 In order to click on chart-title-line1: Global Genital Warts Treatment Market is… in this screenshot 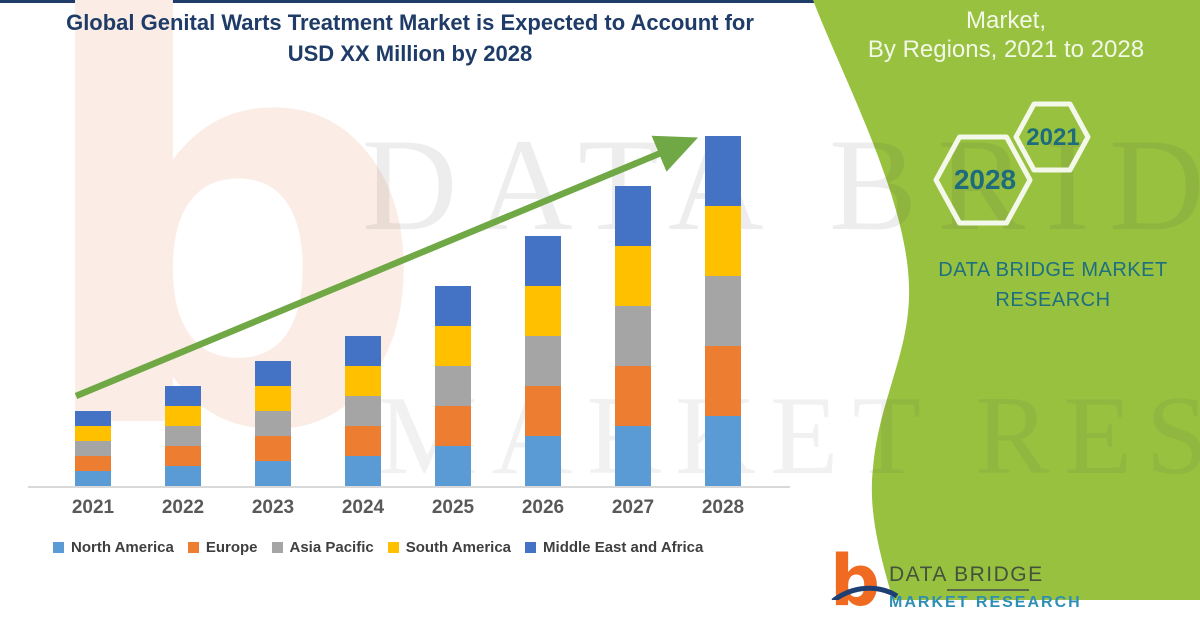, I will do `click(410, 22)`.